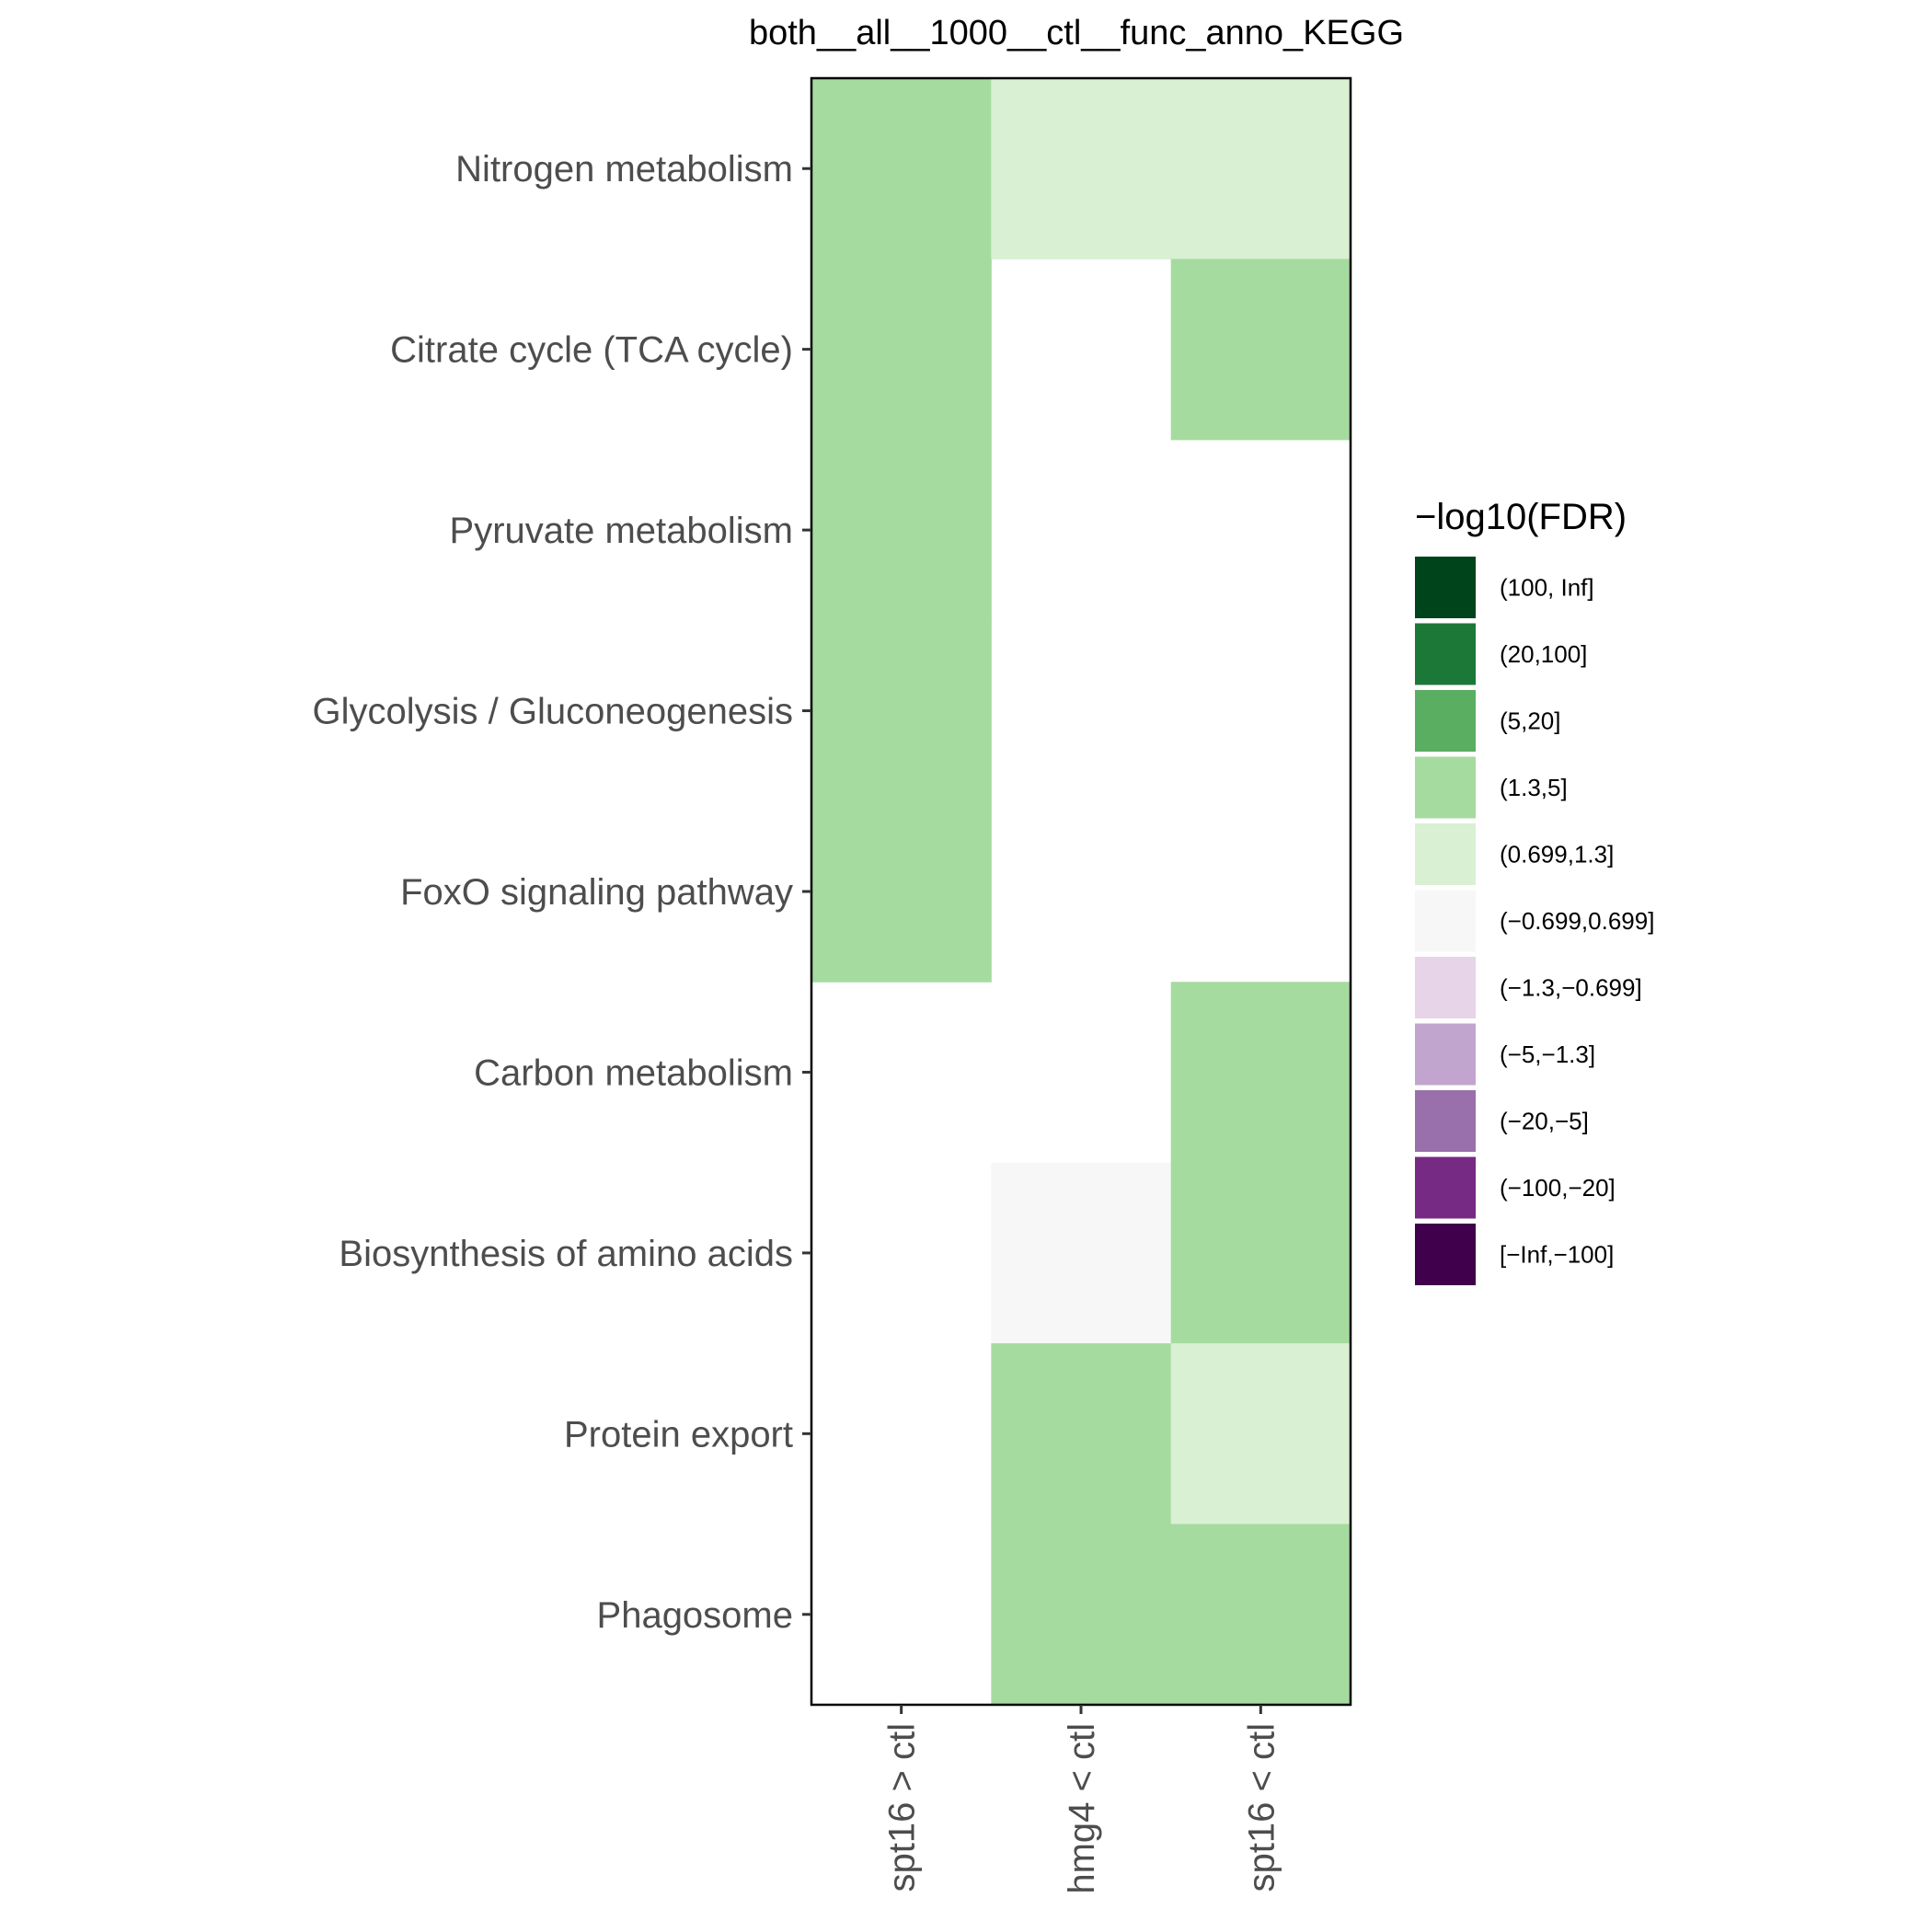  What do you see at coordinates (1534, 787) in the screenshot?
I see `legend-label: (1.3,5]` at bounding box center [1534, 787].